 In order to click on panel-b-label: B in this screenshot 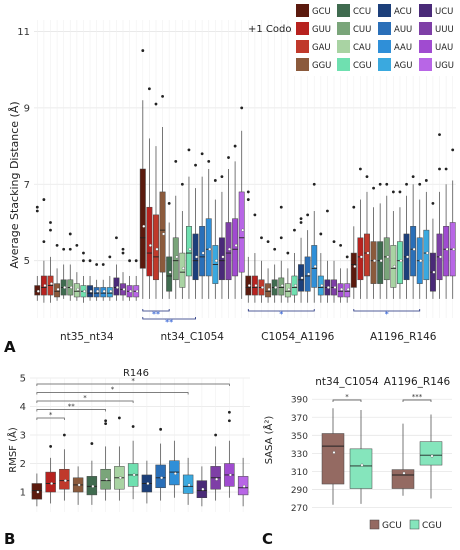, I will do `click(9, 539)`.